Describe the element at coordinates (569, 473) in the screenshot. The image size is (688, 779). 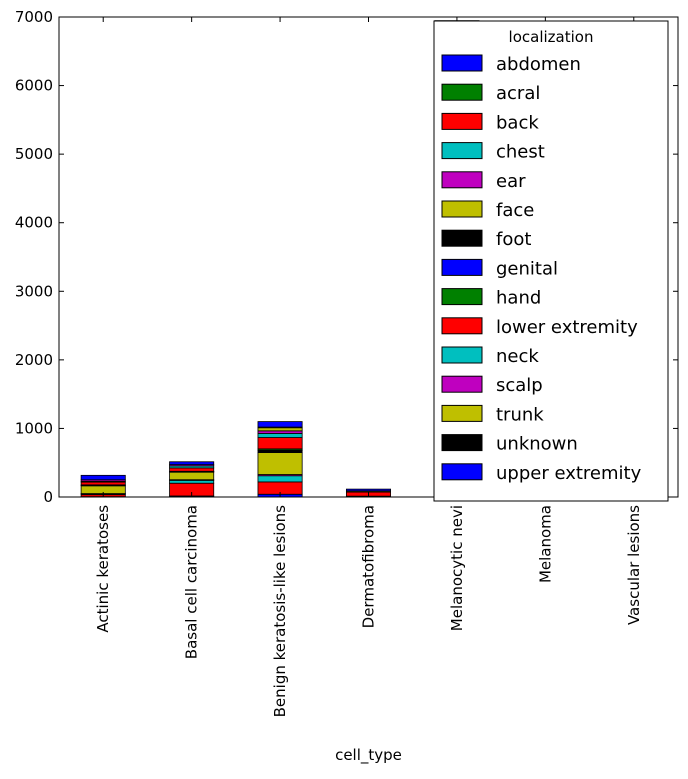
I see `legend-label-upper-extremity: upper extremity` at that location.